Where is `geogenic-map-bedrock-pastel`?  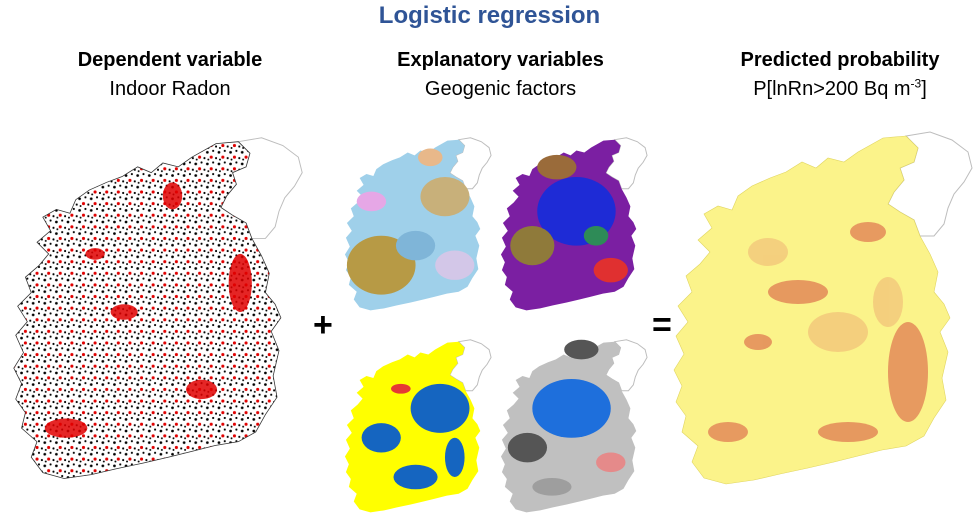
geogenic-map-bedrock-pastel is located at coordinates (418, 224).